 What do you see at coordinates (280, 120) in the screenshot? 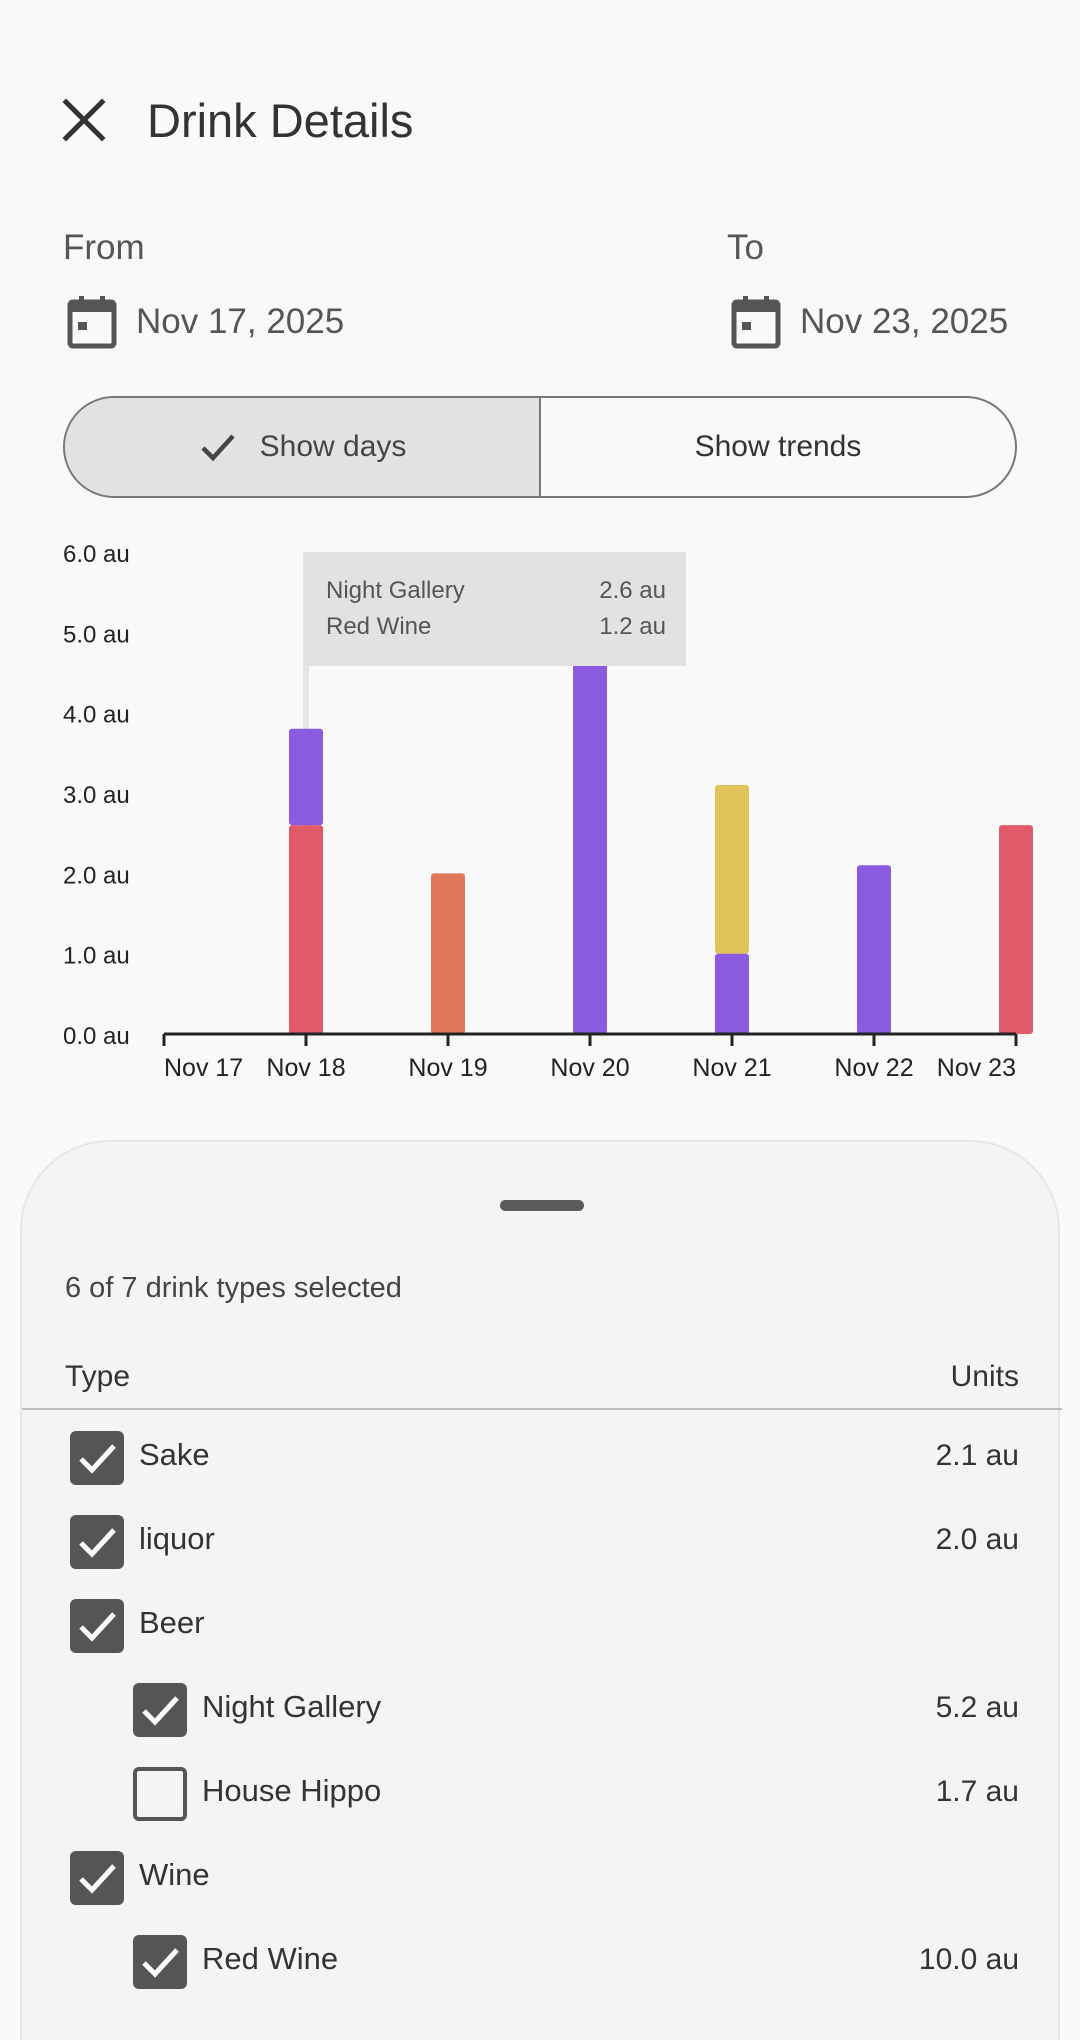
I see `page-title: Drink Details` at bounding box center [280, 120].